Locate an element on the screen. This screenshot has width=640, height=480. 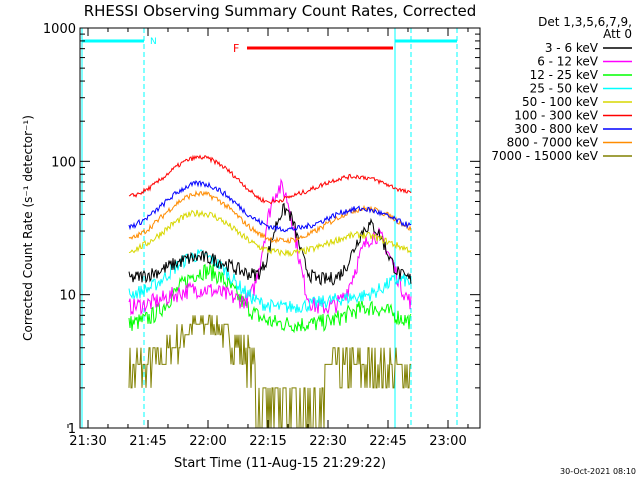
legend-header: Det 1,3,5,6,7,9, is located at coordinates (585, 22).